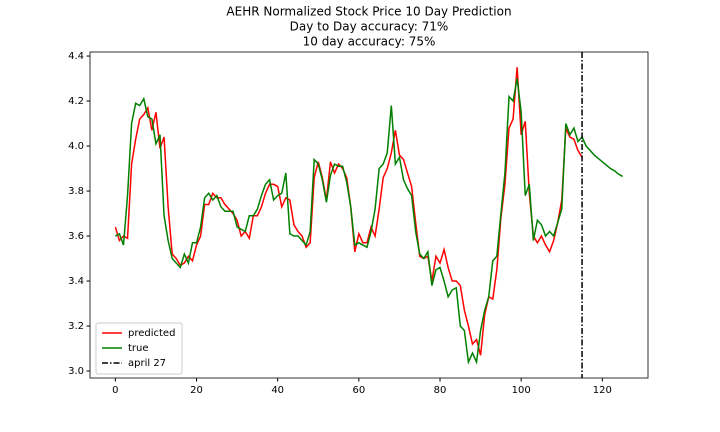 This screenshot has height=432, width=720. I want to click on legend-label: april 27, so click(147, 363).